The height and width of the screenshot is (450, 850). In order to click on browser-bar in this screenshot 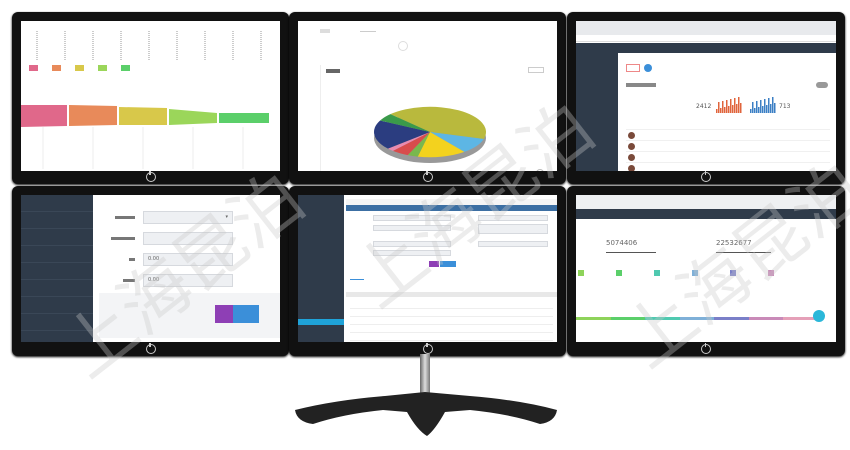, I will do `click(706, 202)`.